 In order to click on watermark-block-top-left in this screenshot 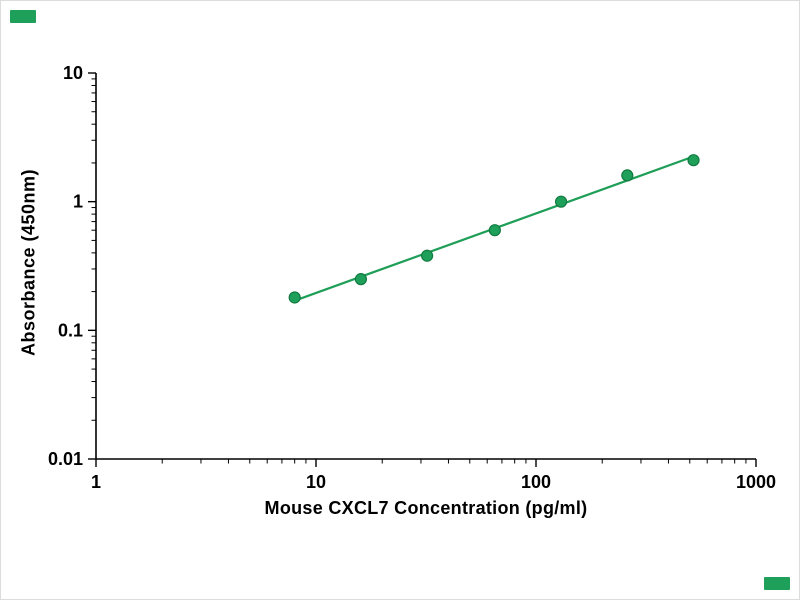, I will do `click(23, 16)`.